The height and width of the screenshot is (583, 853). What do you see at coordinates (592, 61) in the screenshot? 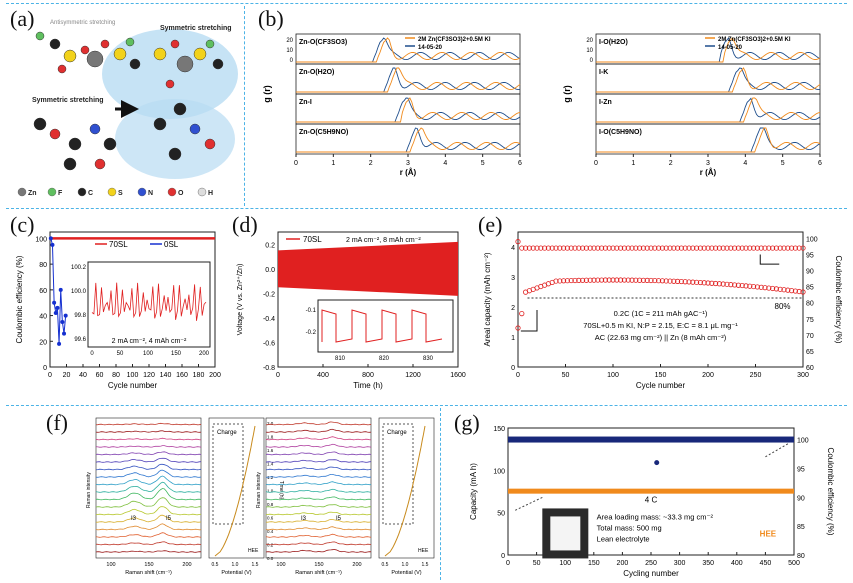
I see `rdf-y-tick-label: 0` at bounding box center [592, 61].